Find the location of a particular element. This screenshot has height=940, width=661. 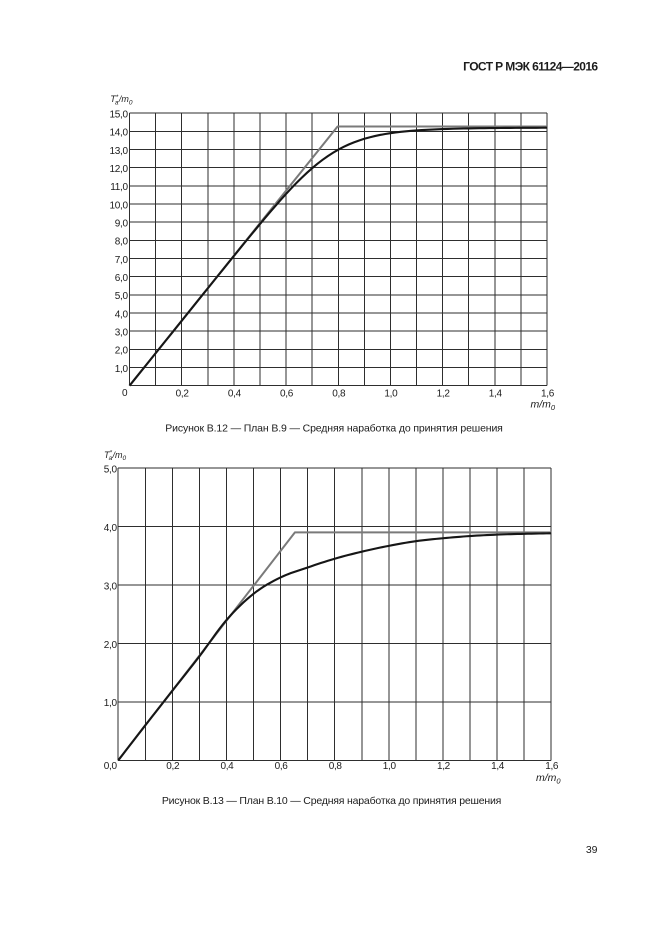

svg-text: 13,0 is located at coordinates (119, 151).